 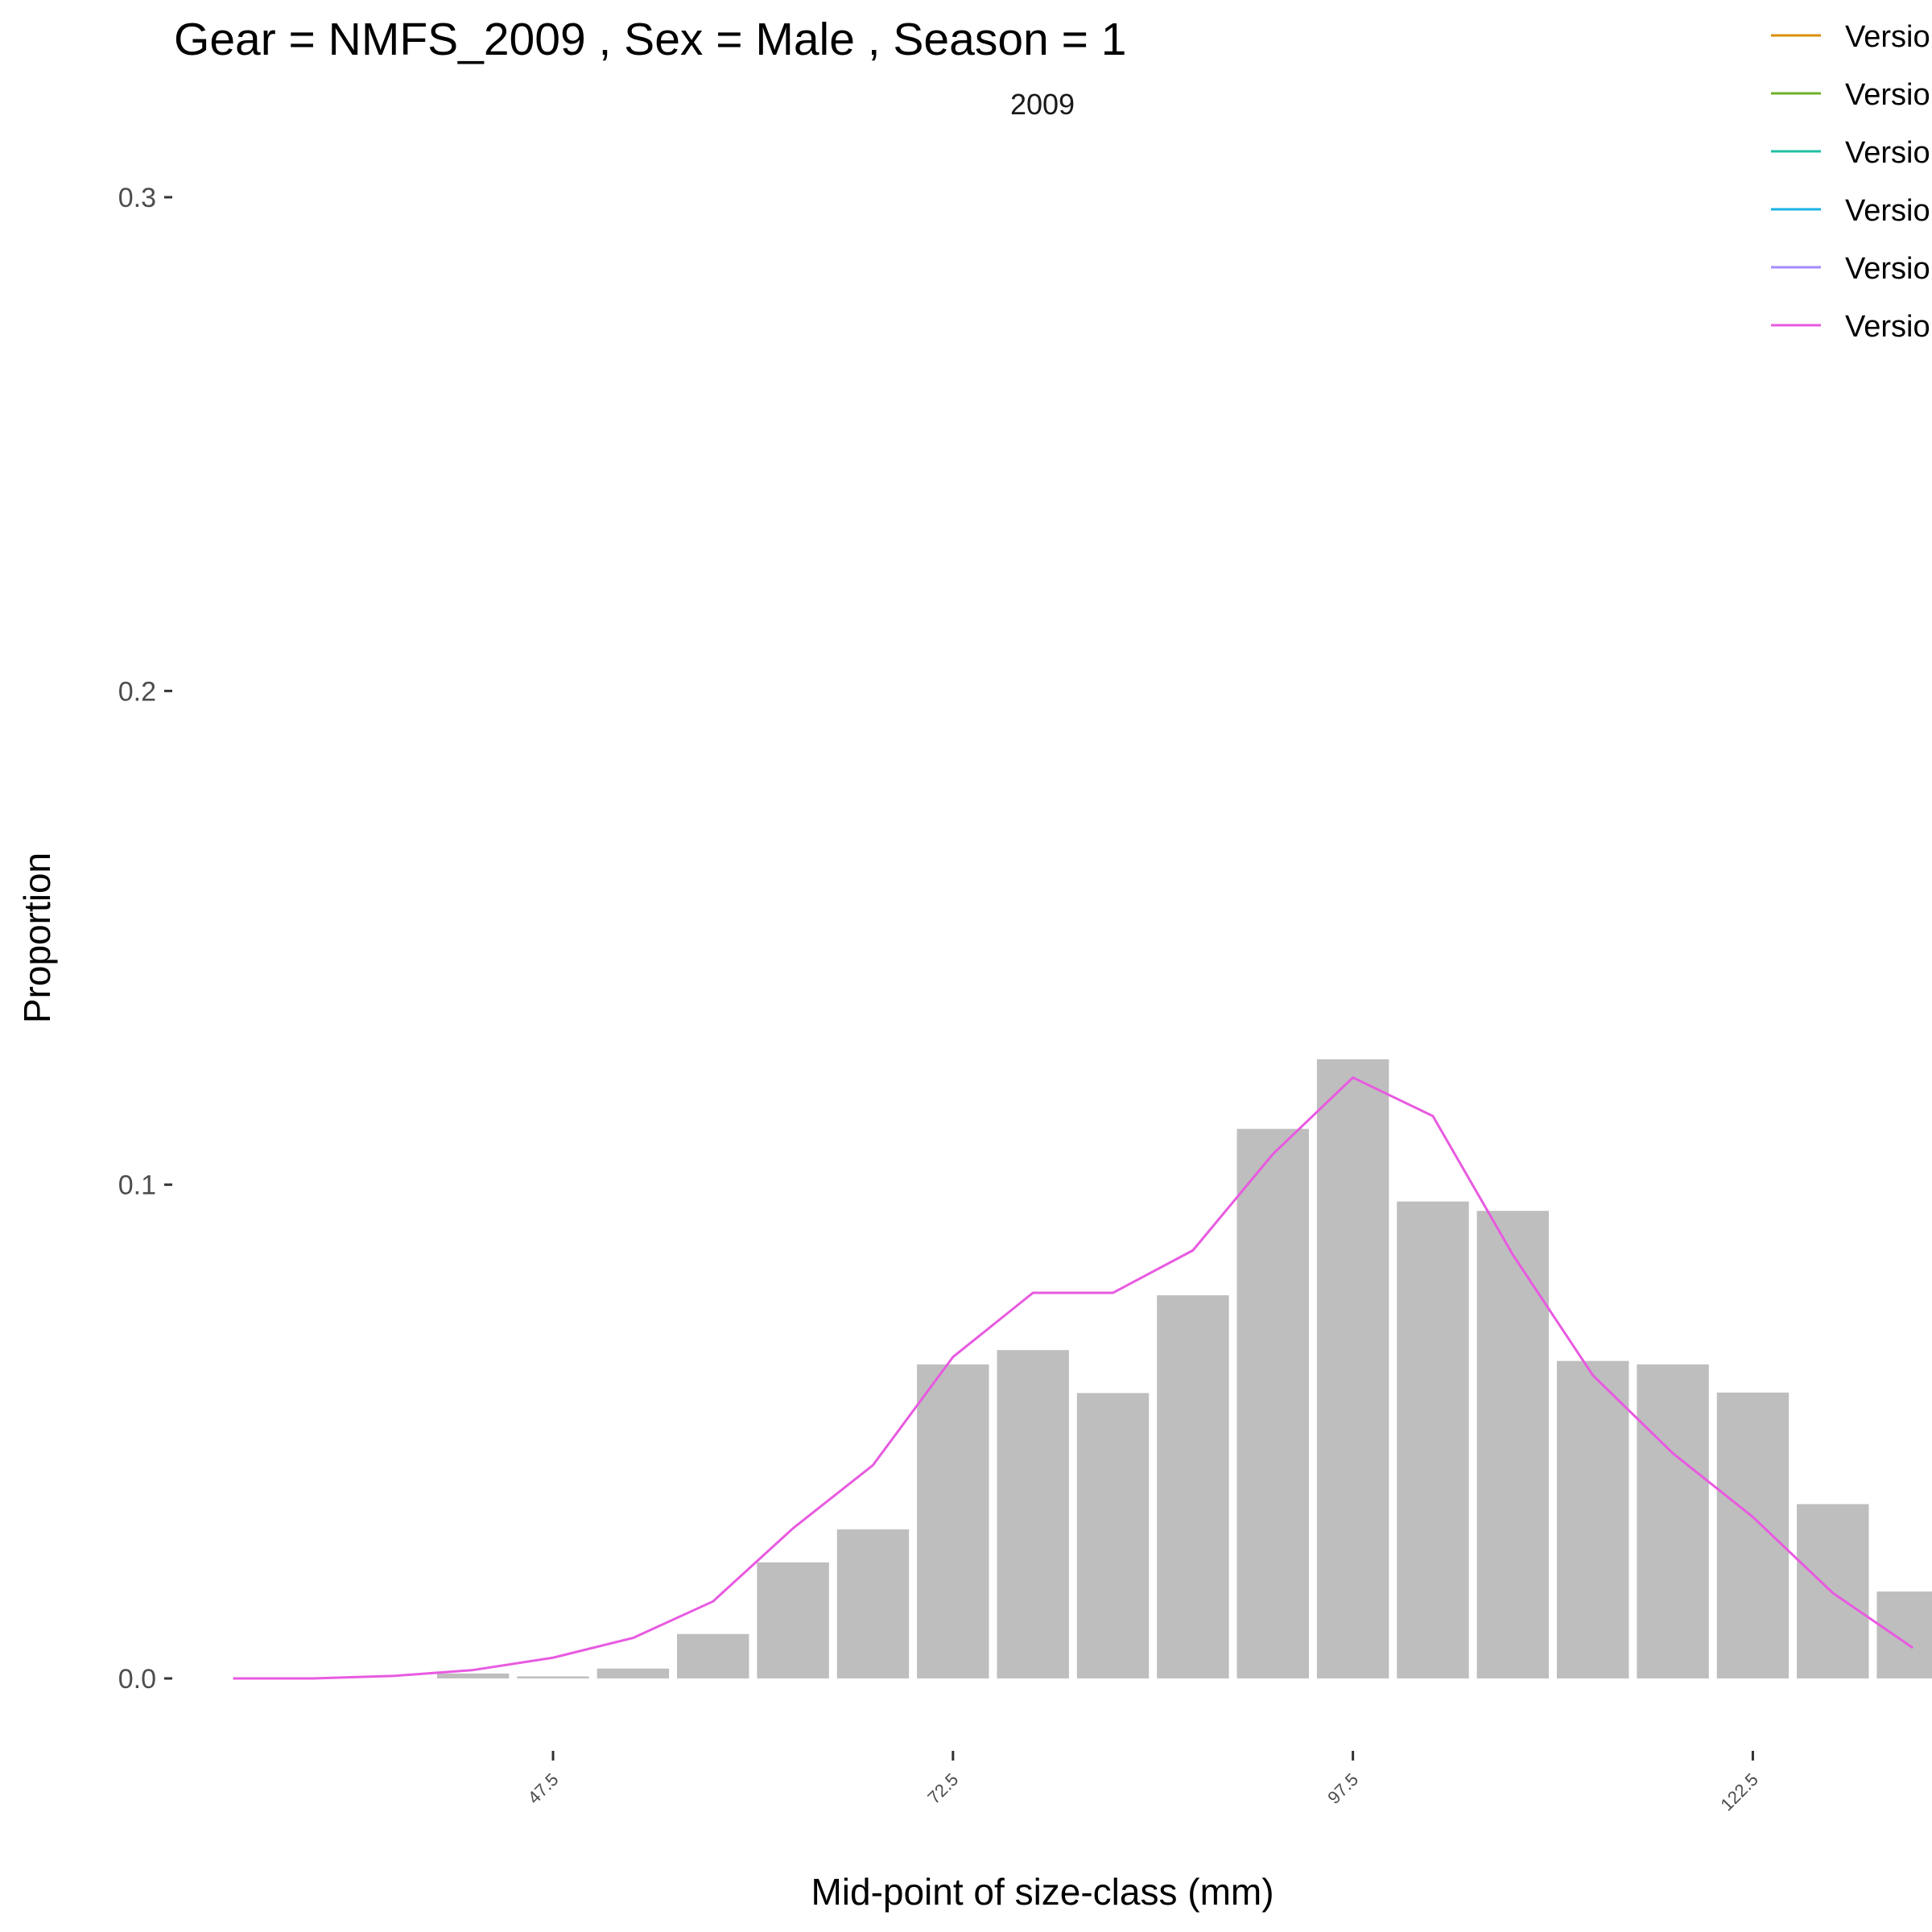 I want to click on bar-42.5, so click(x=473, y=1675).